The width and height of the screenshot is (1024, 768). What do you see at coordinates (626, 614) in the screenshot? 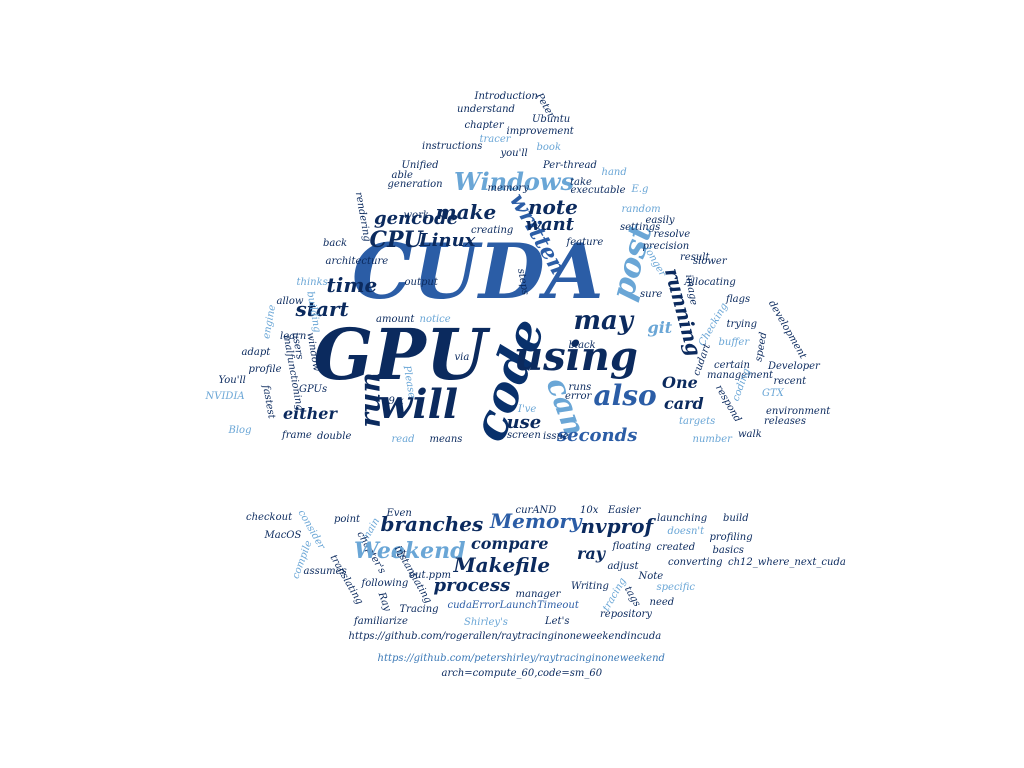
I see `word-161: repository` at bounding box center [626, 614].